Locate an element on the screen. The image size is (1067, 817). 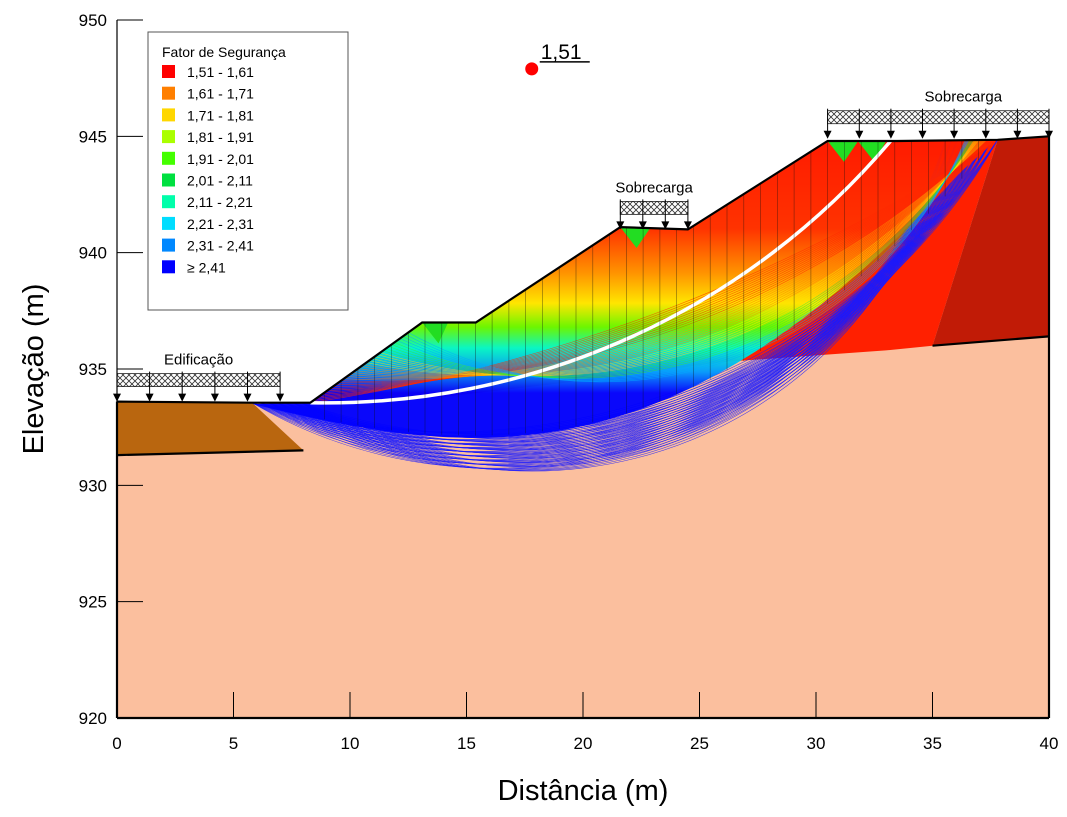
right-block-bottom-line is located at coordinates (991, 341).